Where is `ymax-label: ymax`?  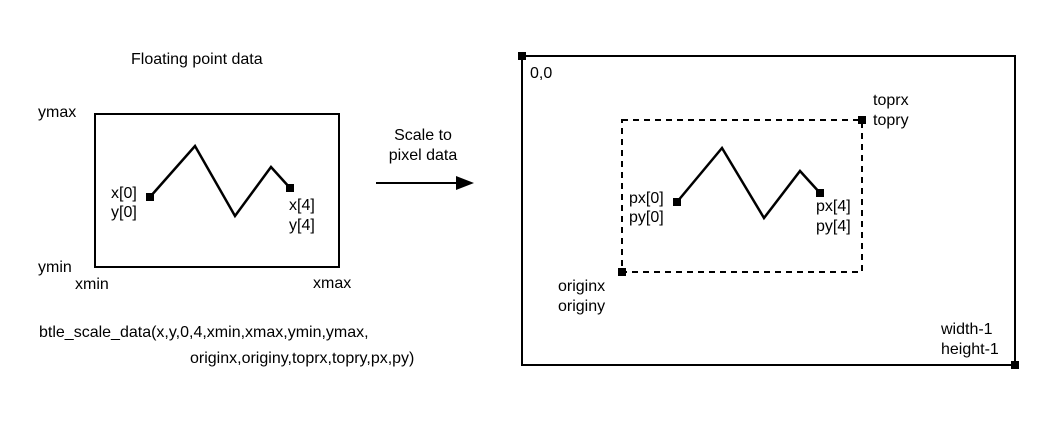 ymax-label: ymax is located at coordinates (57, 112).